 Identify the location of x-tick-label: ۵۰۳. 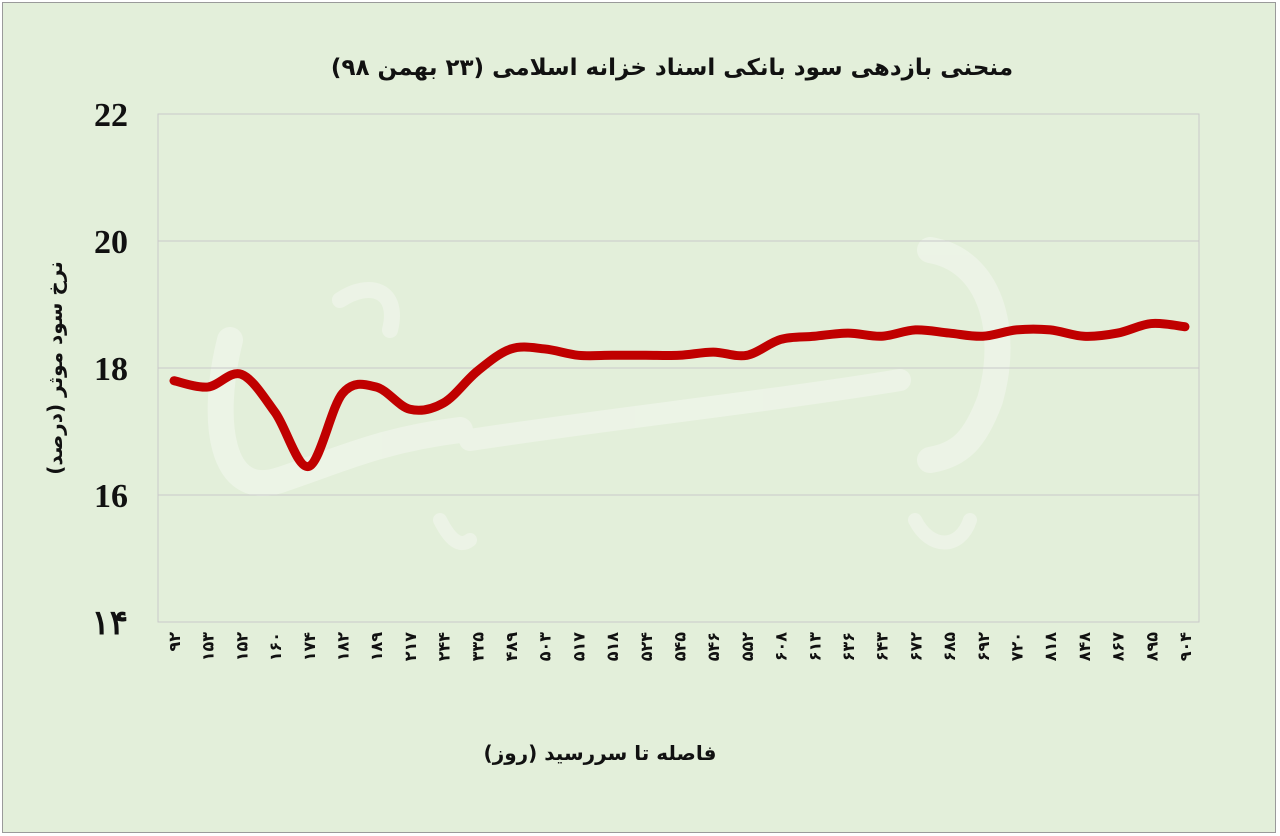
(545, 647).